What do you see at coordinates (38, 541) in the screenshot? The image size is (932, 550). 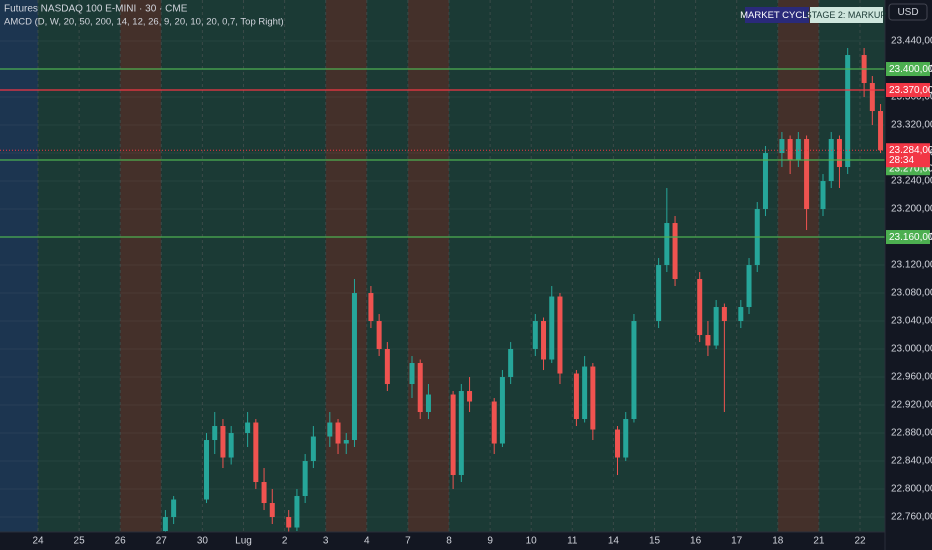 I see `x-tick-label: 24` at bounding box center [38, 541].